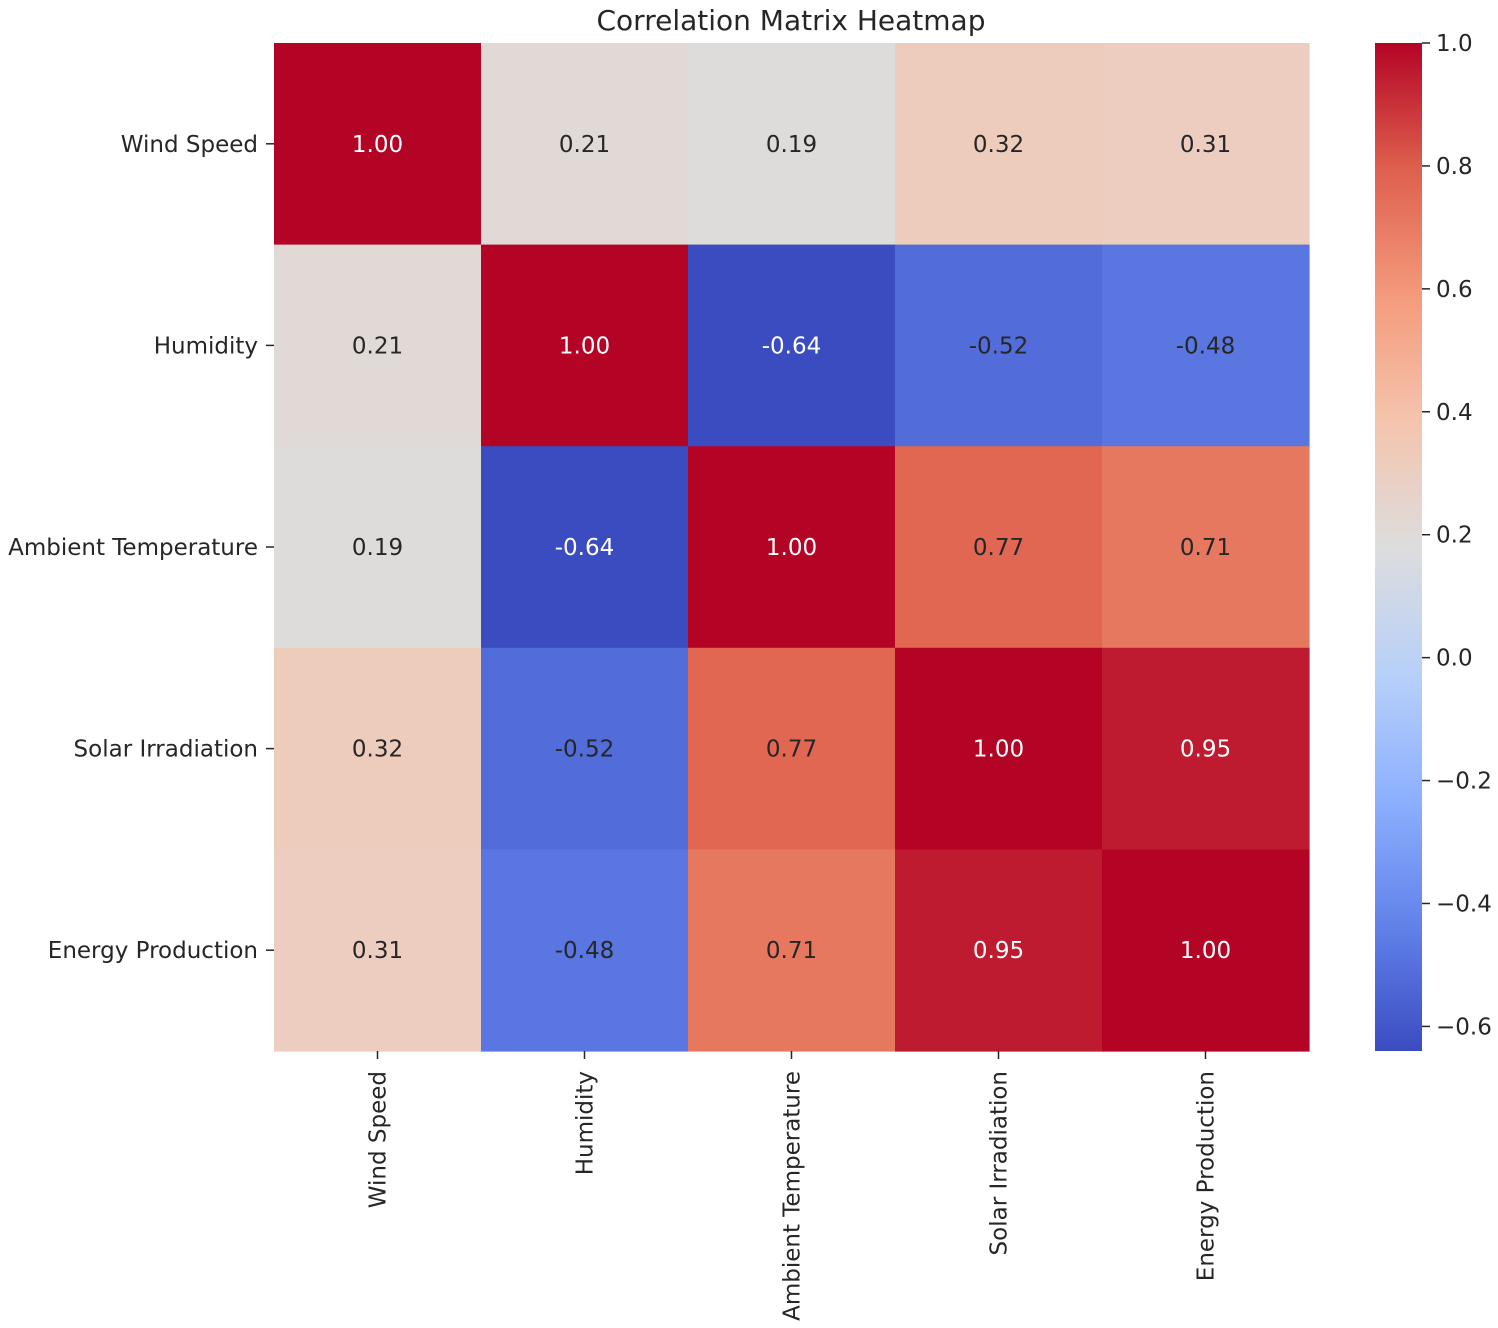 The image size is (1498, 1328). Describe the element at coordinates (1433, 541) in the screenshot. I see `colorbar: 1.0 0.8 0.6 0.4 0.2 0.0 −0.2 −0.4 −0.6` at that location.